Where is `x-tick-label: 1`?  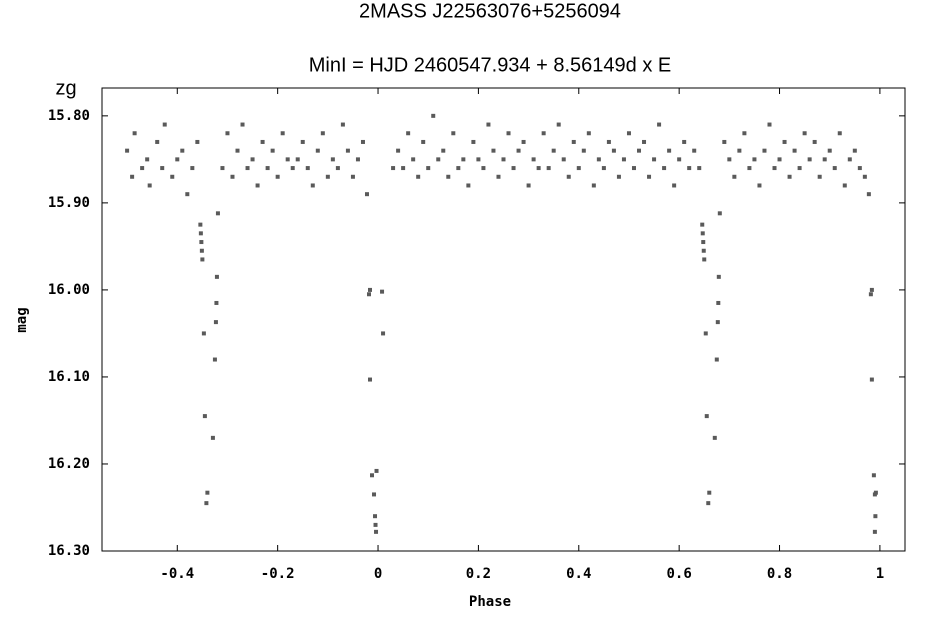
x-tick-label: 1 is located at coordinates (880, 574).